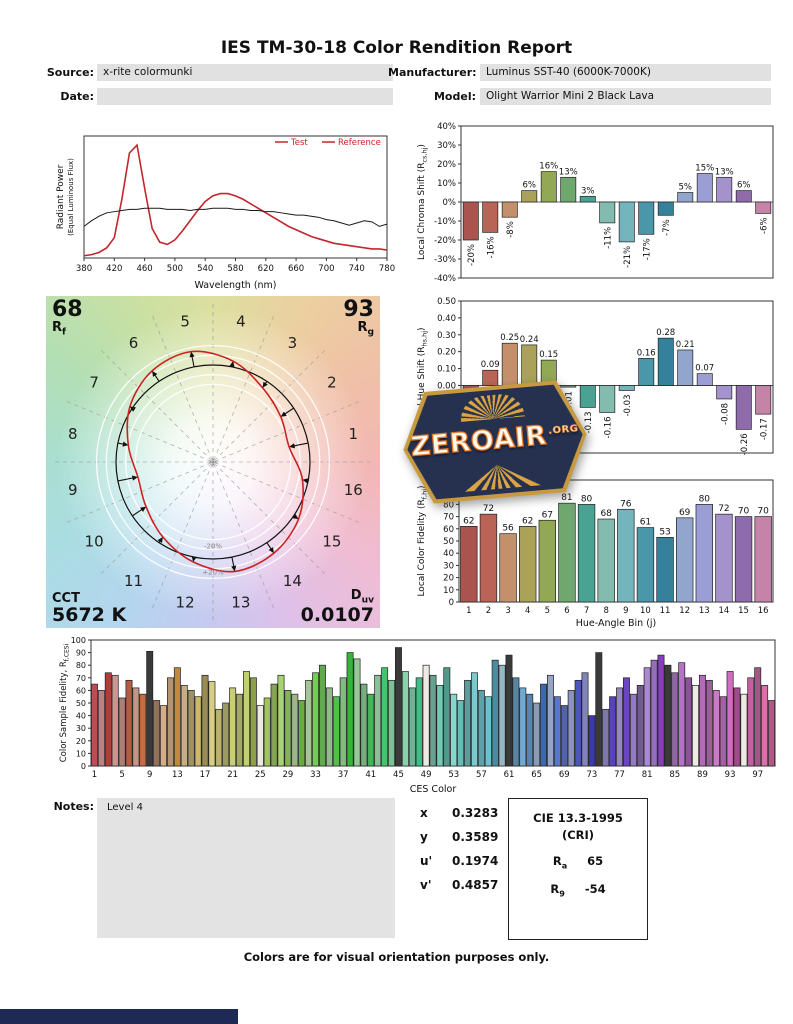 This screenshot has width=793, height=1024. What do you see at coordinates (292, 581) in the screenshot?
I see `cvg-bin-number-14: 14` at bounding box center [292, 581].